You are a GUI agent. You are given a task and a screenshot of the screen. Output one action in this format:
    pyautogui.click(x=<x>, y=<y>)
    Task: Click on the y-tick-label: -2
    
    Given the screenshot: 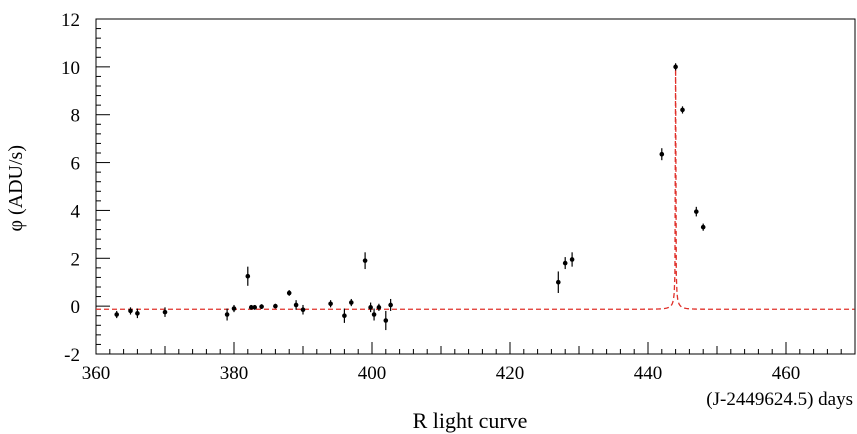 What is the action you would take?
    pyautogui.click(x=72, y=355)
    